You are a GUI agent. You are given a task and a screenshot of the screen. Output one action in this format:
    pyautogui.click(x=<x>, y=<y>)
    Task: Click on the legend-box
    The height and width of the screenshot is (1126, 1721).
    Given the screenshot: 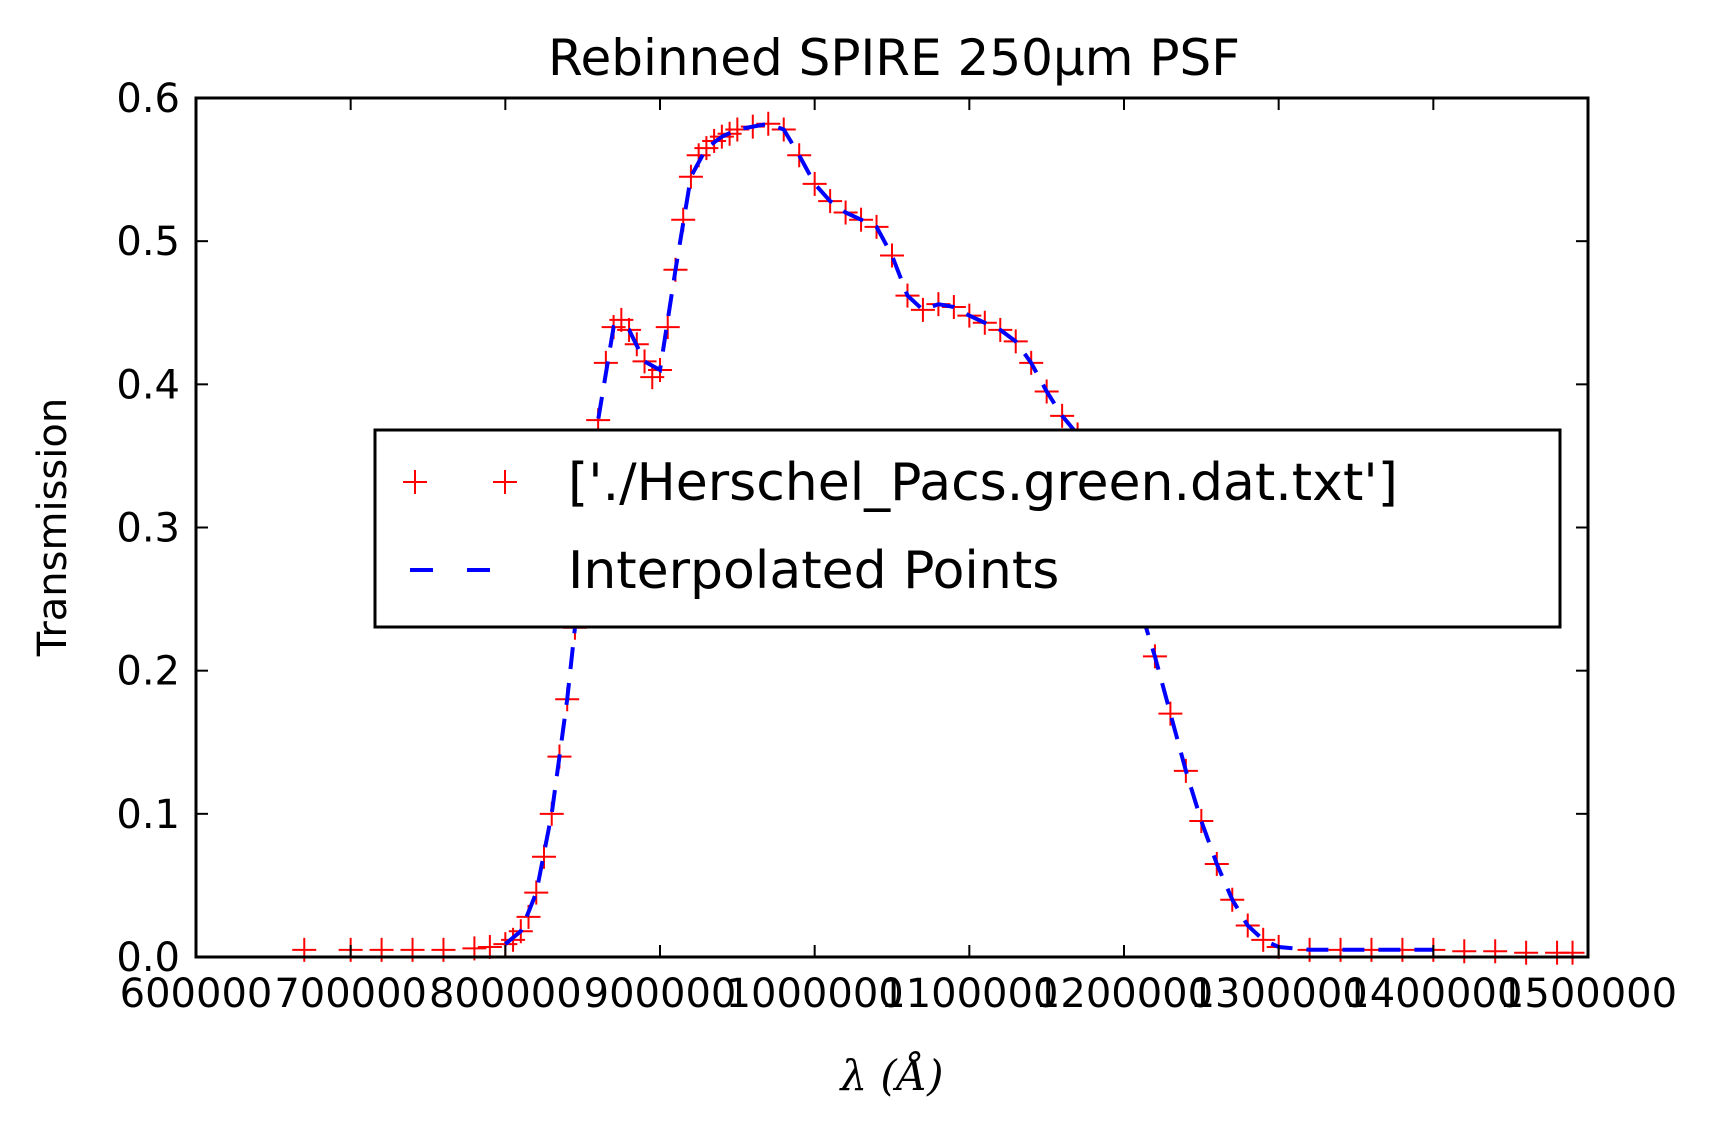 What is the action you would take?
    pyautogui.click(x=967, y=528)
    